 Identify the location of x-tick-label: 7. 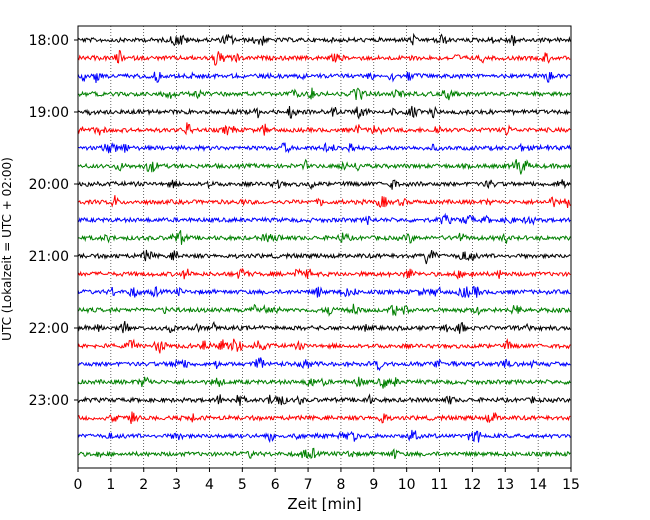
(308, 485).